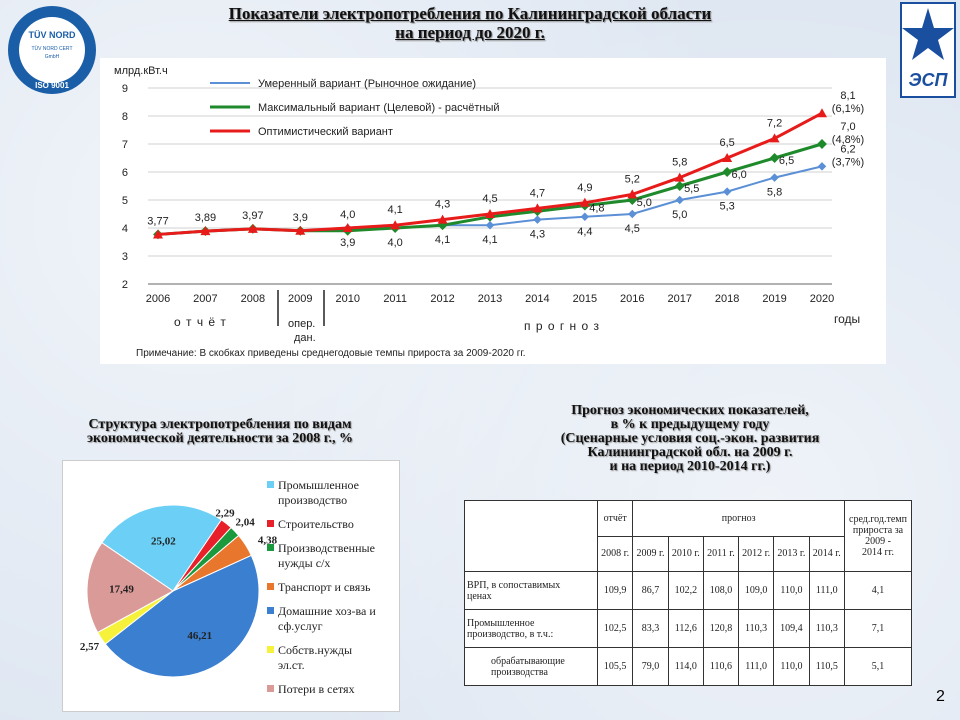  What do you see at coordinates (347, 299) in the screenshot?
I see `x-tick-label: 2010` at bounding box center [347, 299].